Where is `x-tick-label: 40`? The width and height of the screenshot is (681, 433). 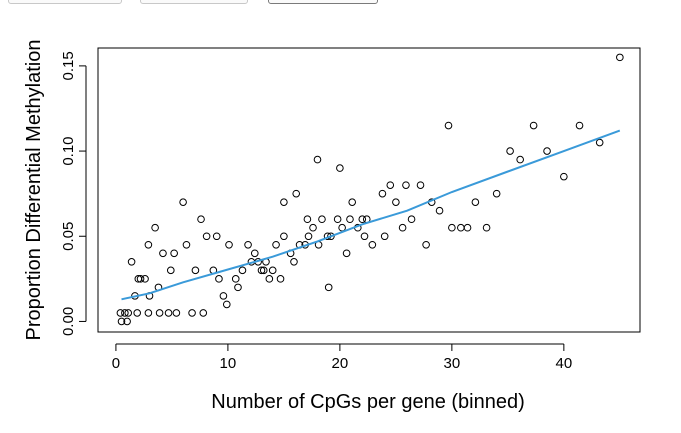 x-tick-label: 40 is located at coordinates (564, 363).